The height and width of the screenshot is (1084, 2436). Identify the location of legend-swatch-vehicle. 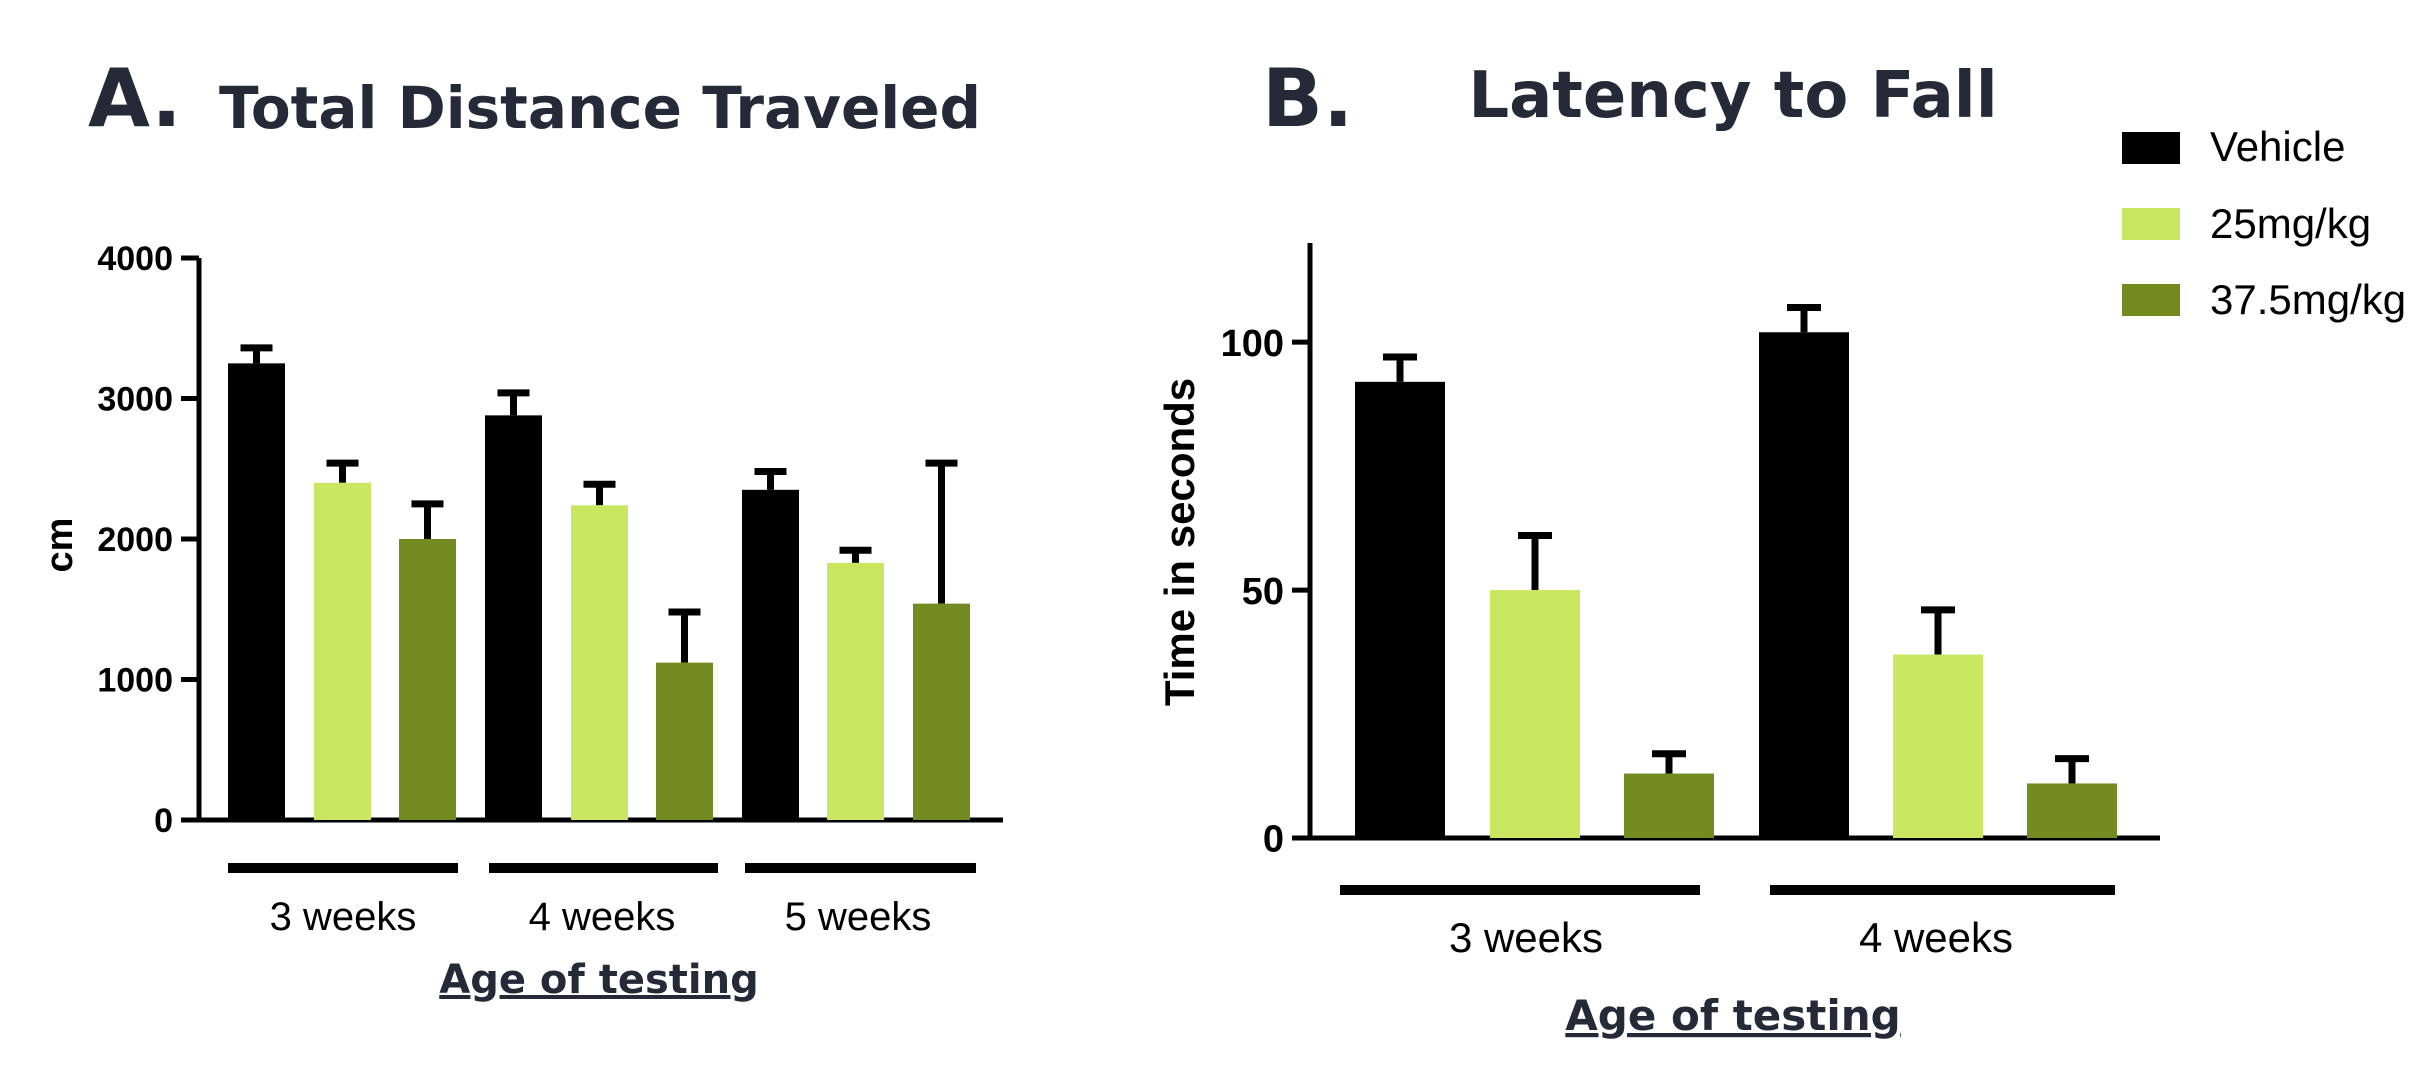
(2151, 148).